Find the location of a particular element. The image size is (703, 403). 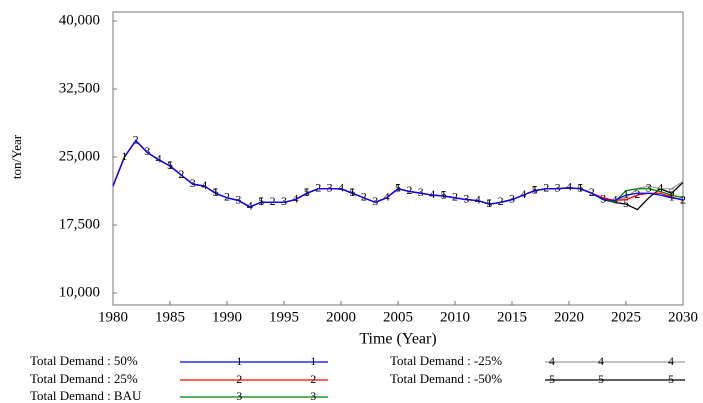

x-tick-label: 1985 is located at coordinates (170, 317).